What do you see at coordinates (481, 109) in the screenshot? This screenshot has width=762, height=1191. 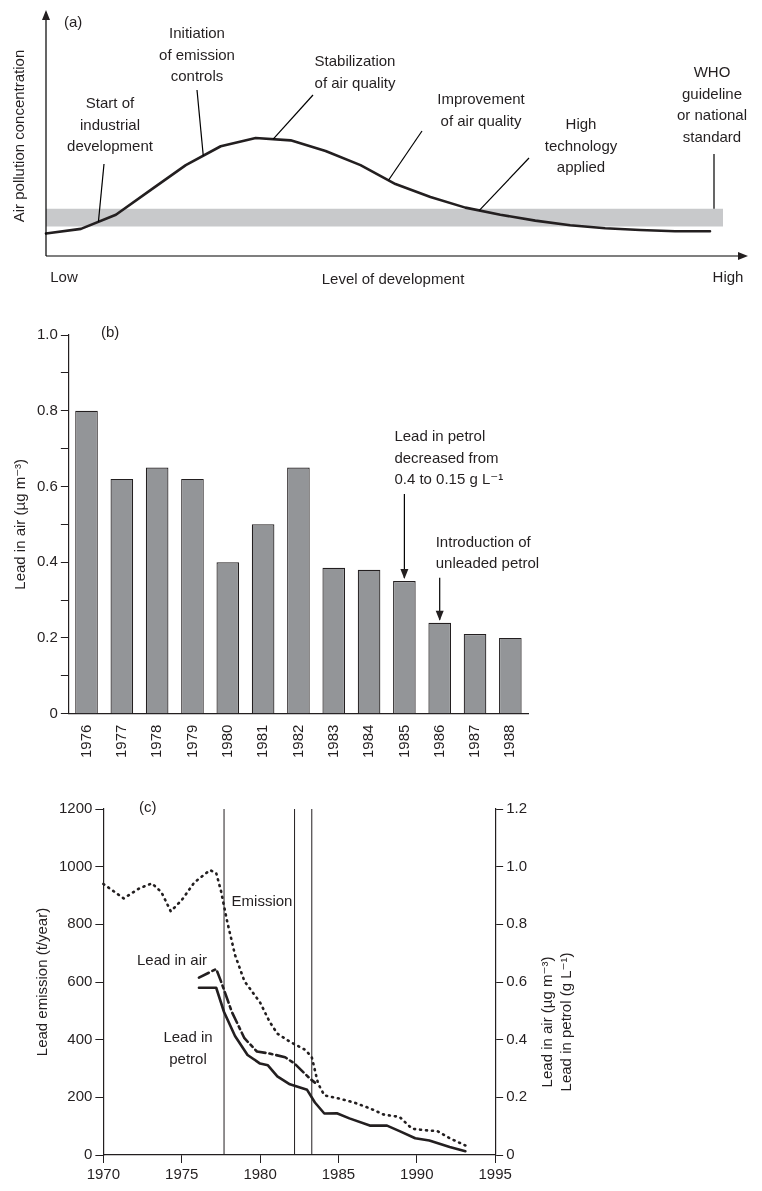 I see `text: Improvement of air quality` at bounding box center [481, 109].